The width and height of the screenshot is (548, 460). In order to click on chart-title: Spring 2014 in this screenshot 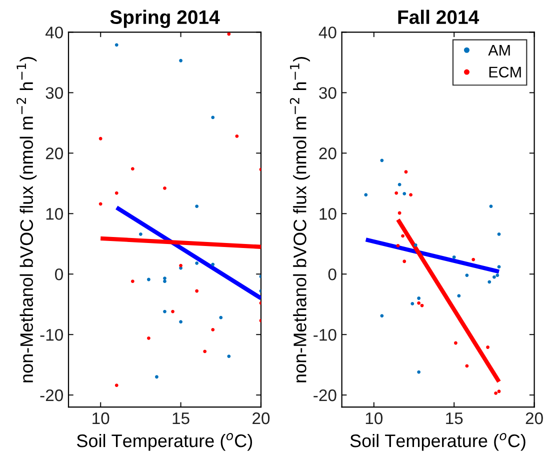, I will do `click(165, 19)`.